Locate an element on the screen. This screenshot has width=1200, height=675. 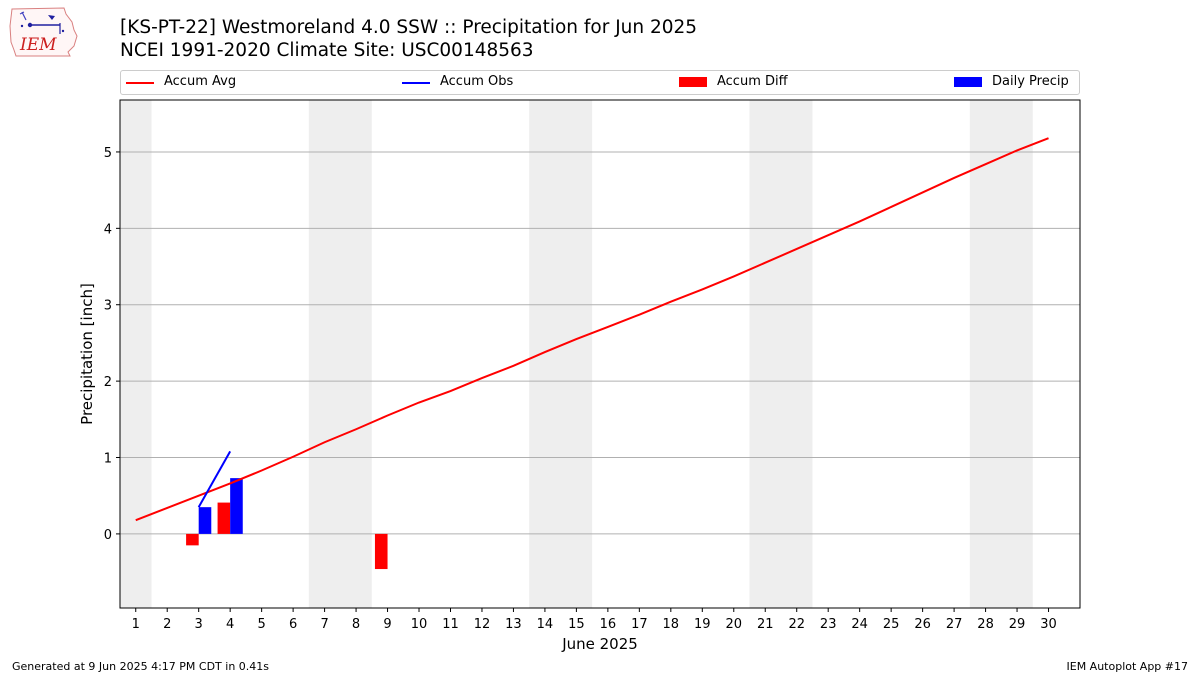
x-tick-label: 4 is located at coordinates (230, 624).